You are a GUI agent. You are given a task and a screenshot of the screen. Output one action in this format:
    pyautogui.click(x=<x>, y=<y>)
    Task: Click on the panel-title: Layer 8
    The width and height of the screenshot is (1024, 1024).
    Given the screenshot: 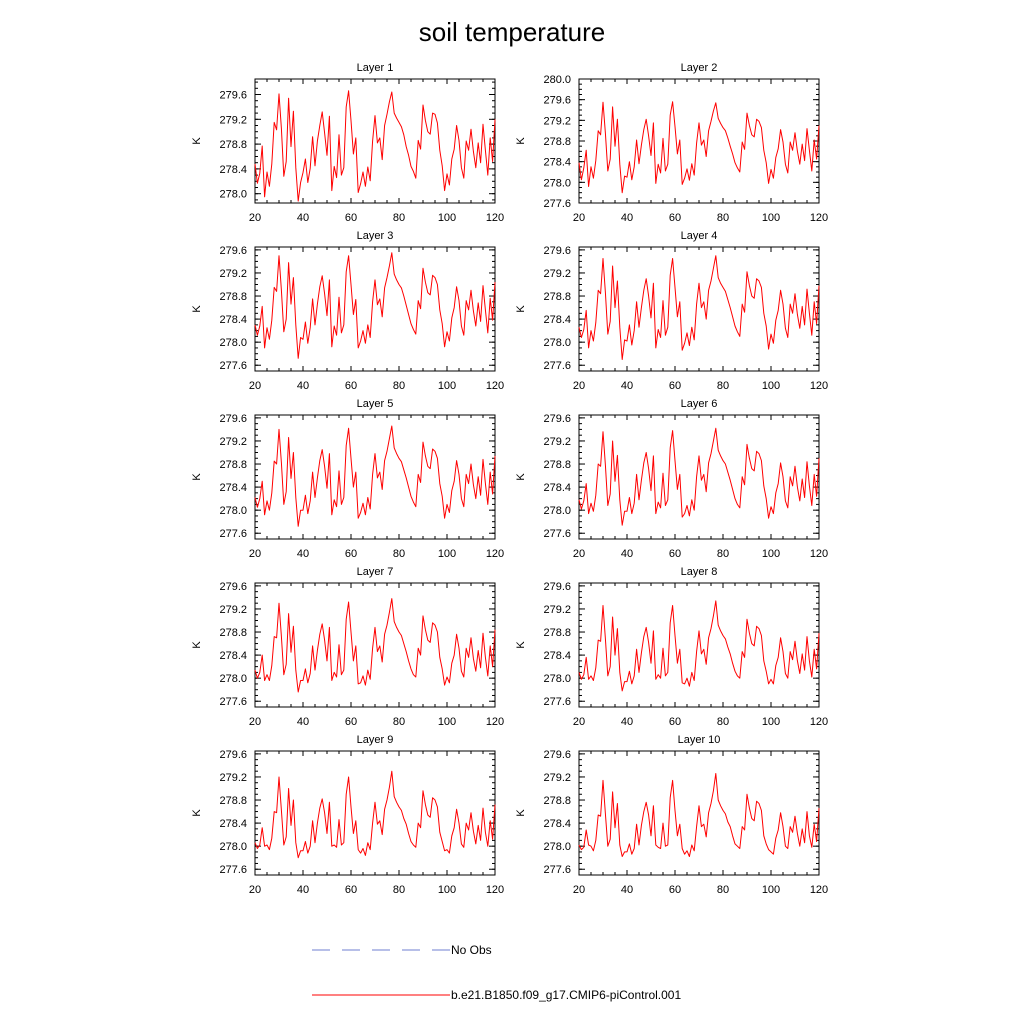 What is the action you would take?
    pyautogui.click(x=699, y=572)
    